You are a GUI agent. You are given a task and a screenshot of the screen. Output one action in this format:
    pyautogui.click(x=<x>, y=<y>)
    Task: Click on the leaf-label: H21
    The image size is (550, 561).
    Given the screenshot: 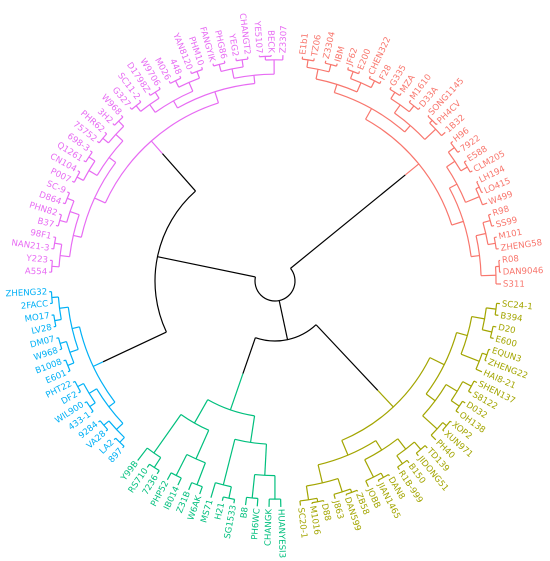 What is the action you would take?
    pyautogui.click(x=220, y=511)
    